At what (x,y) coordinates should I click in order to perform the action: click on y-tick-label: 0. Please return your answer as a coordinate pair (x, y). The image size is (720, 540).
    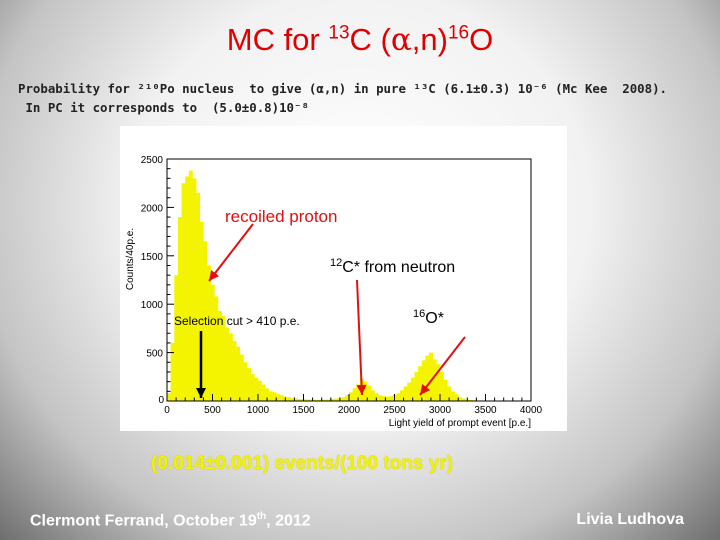
    Looking at the image, I should click on (161, 400).